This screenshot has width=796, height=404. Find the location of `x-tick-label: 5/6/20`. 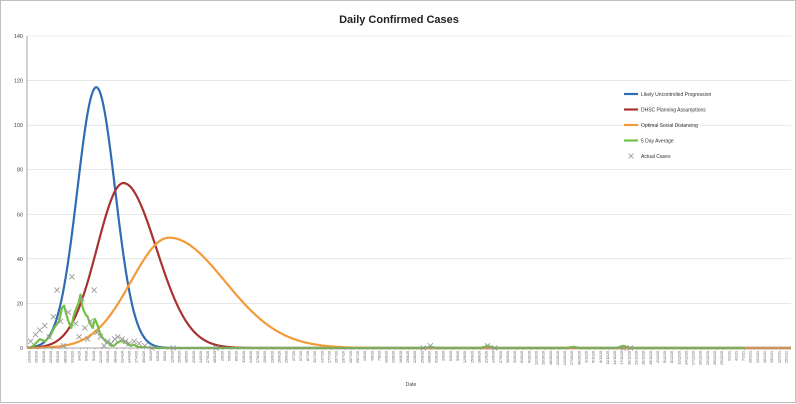

x-tick-label: 5/6/20 is located at coordinates (229, 356).